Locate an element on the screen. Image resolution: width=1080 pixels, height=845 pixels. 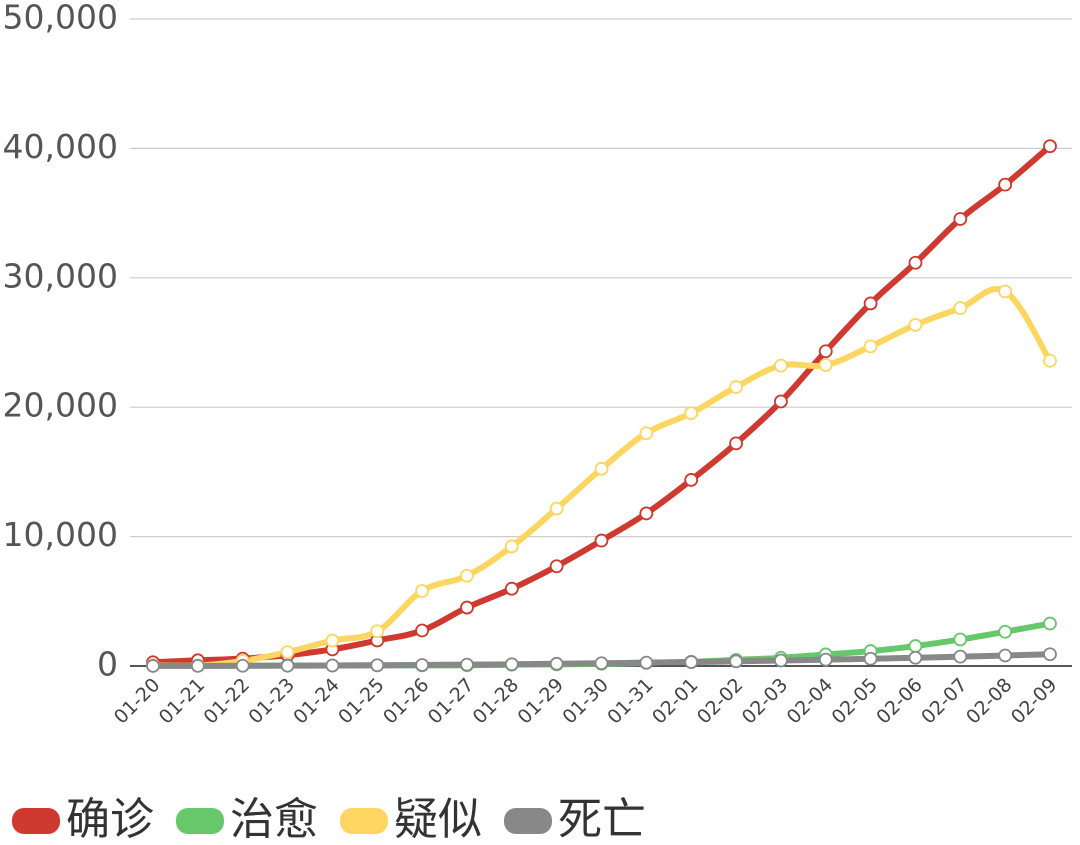
x-tick-label: 02-05 is located at coordinates (854, 701).